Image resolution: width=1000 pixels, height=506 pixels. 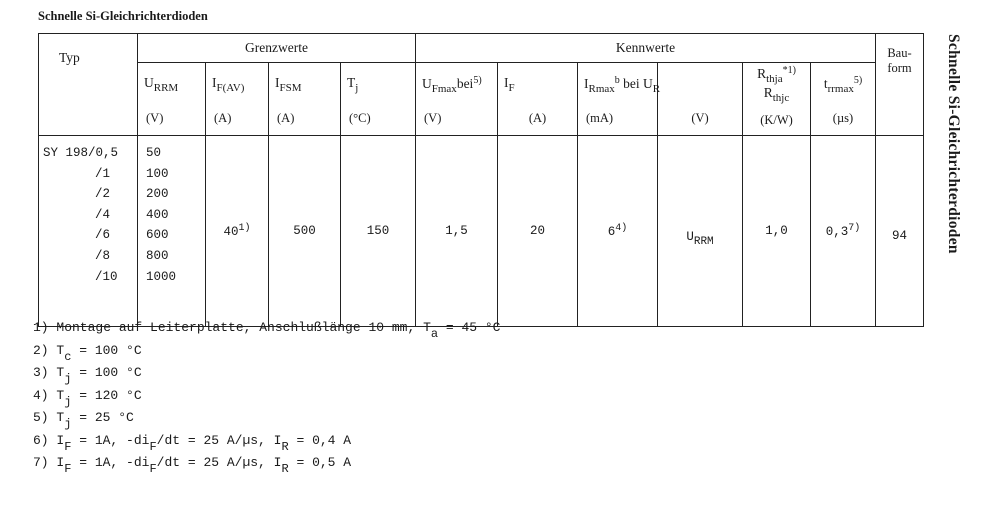 I want to click on urrm-value: 600, so click(x=157, y=235).